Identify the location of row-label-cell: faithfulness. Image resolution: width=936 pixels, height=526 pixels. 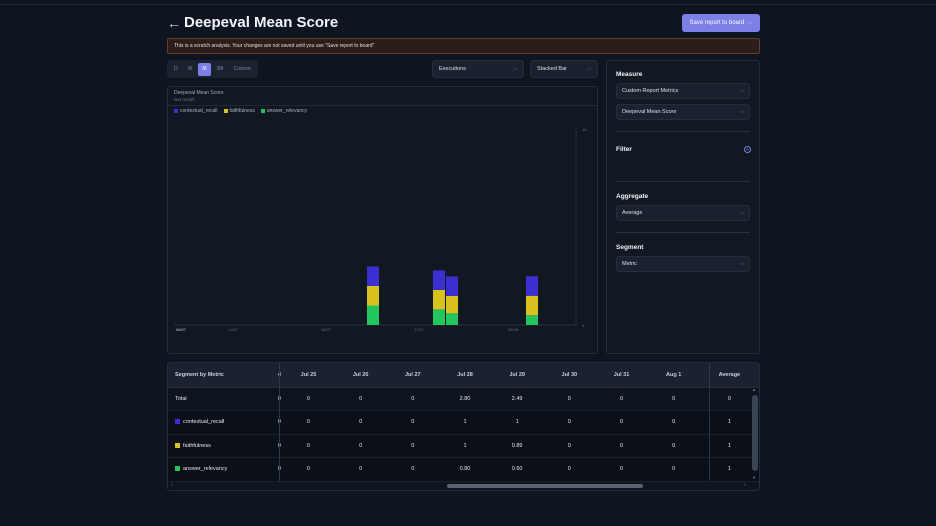
(222, 446).